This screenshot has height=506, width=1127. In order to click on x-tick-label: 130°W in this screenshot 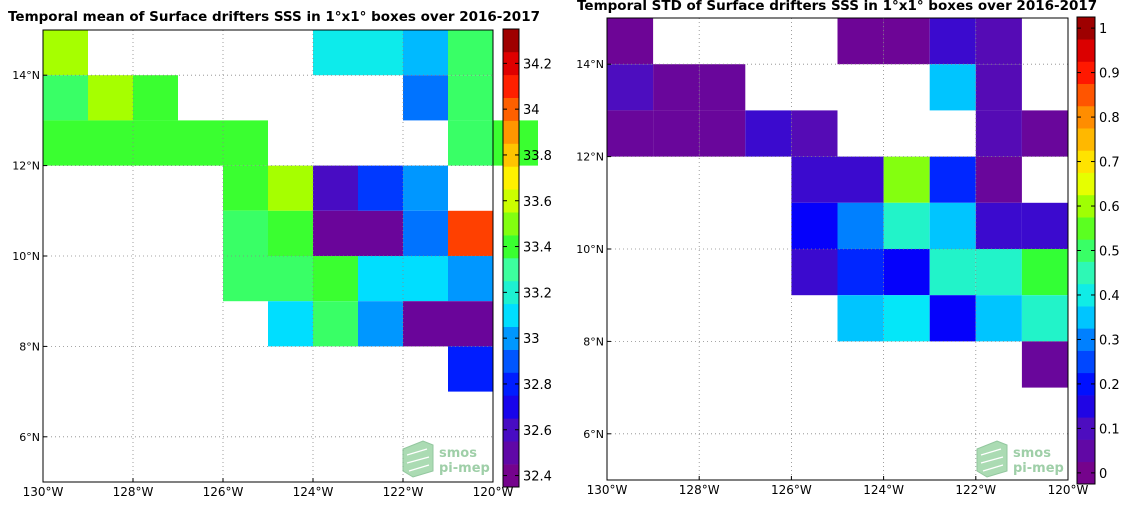, I will do `click(43, 492)`.